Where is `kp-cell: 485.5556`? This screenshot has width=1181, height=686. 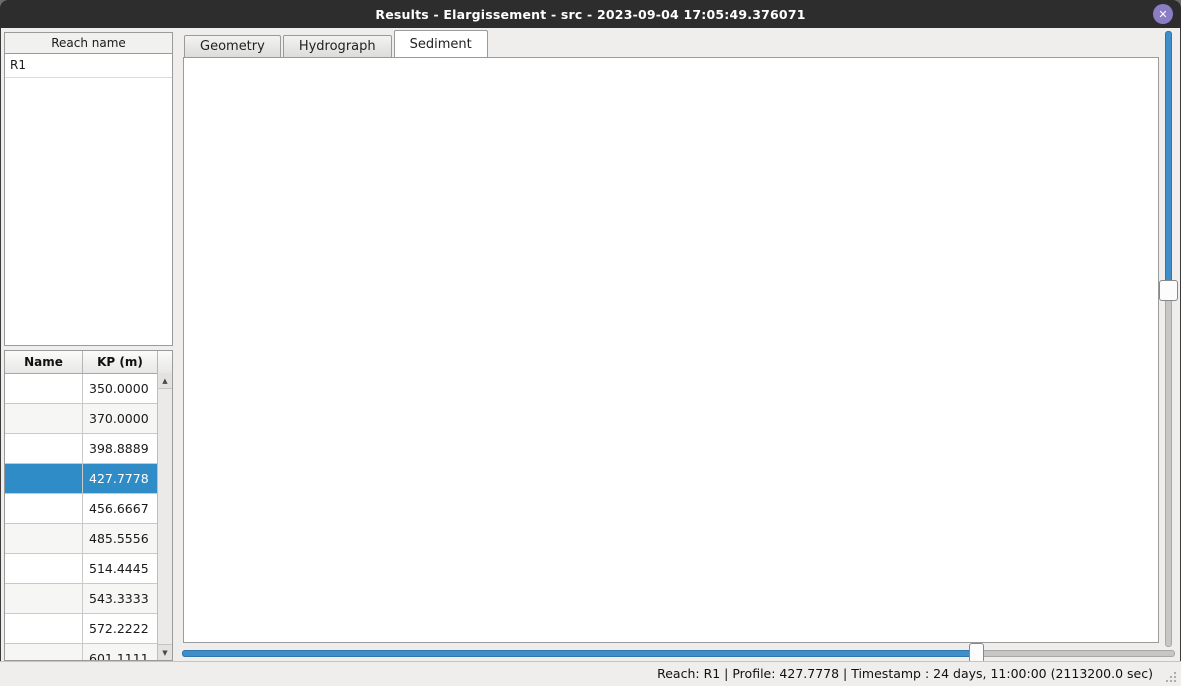 kp-cell: 485.5556 is located at coordinates (120, 538).